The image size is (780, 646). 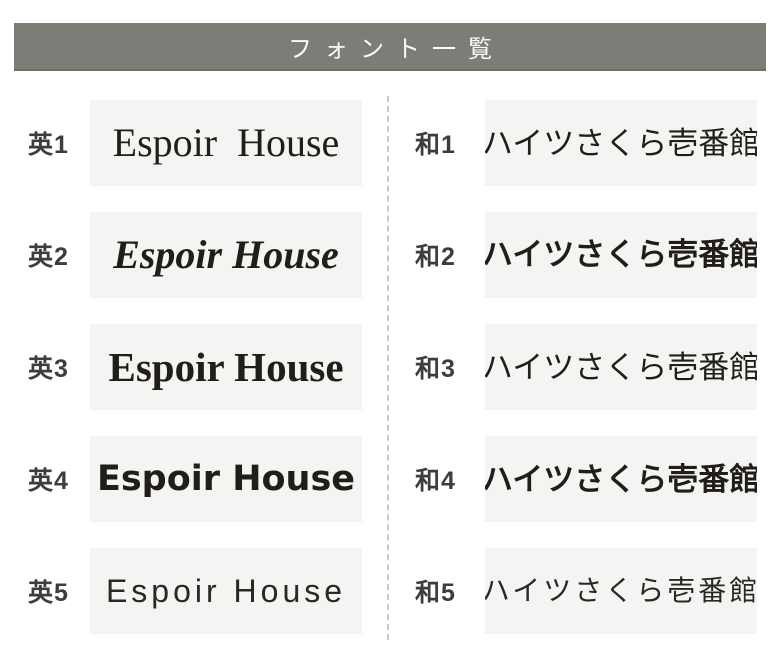 I want to click on font-index-label: 英2, so click(x=48, y=257).